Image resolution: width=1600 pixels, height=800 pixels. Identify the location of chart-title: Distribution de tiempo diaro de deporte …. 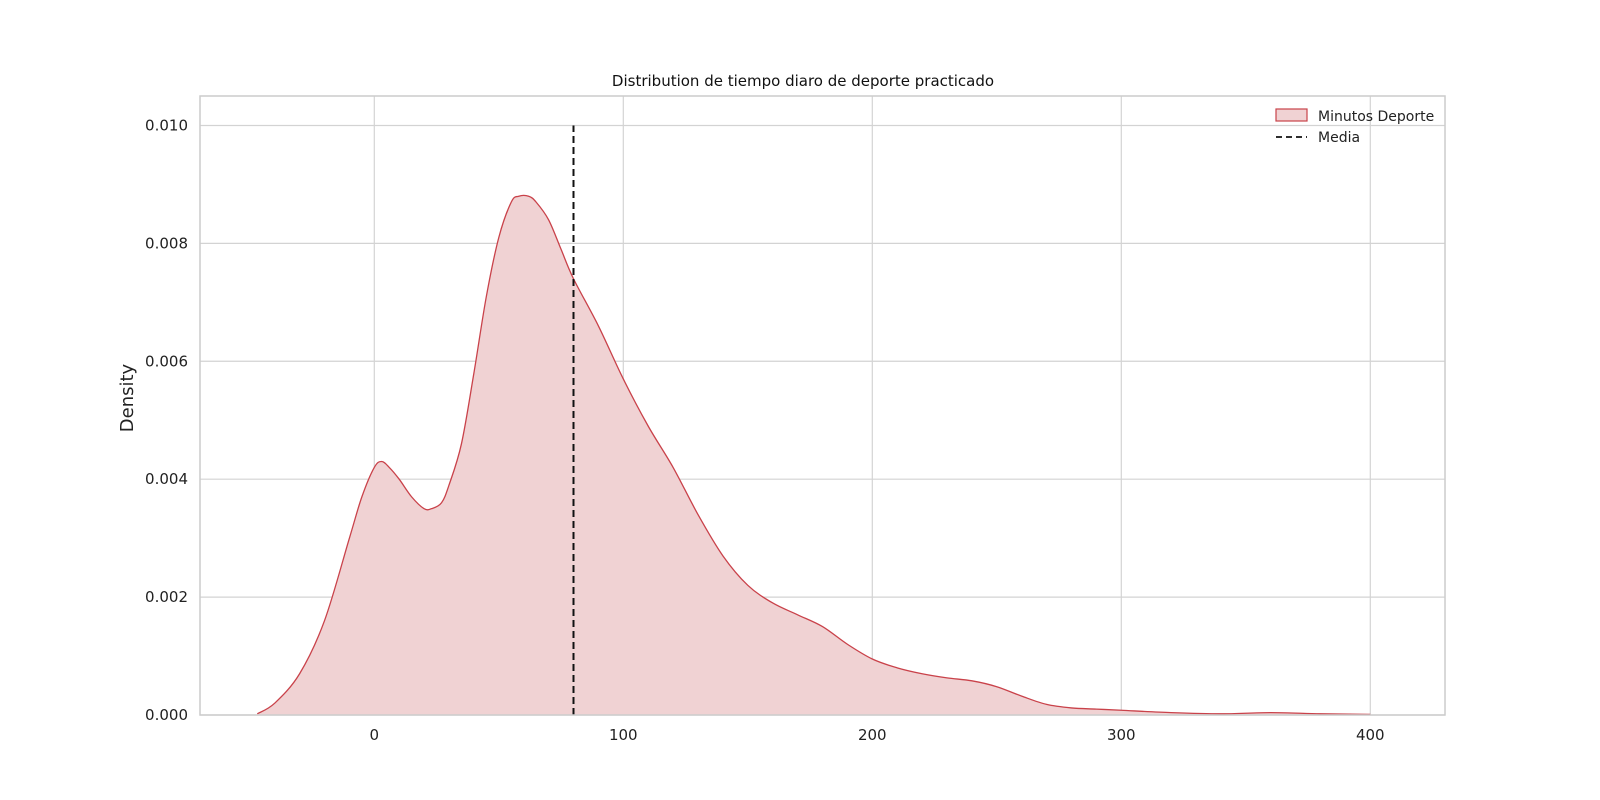
(803, 81).